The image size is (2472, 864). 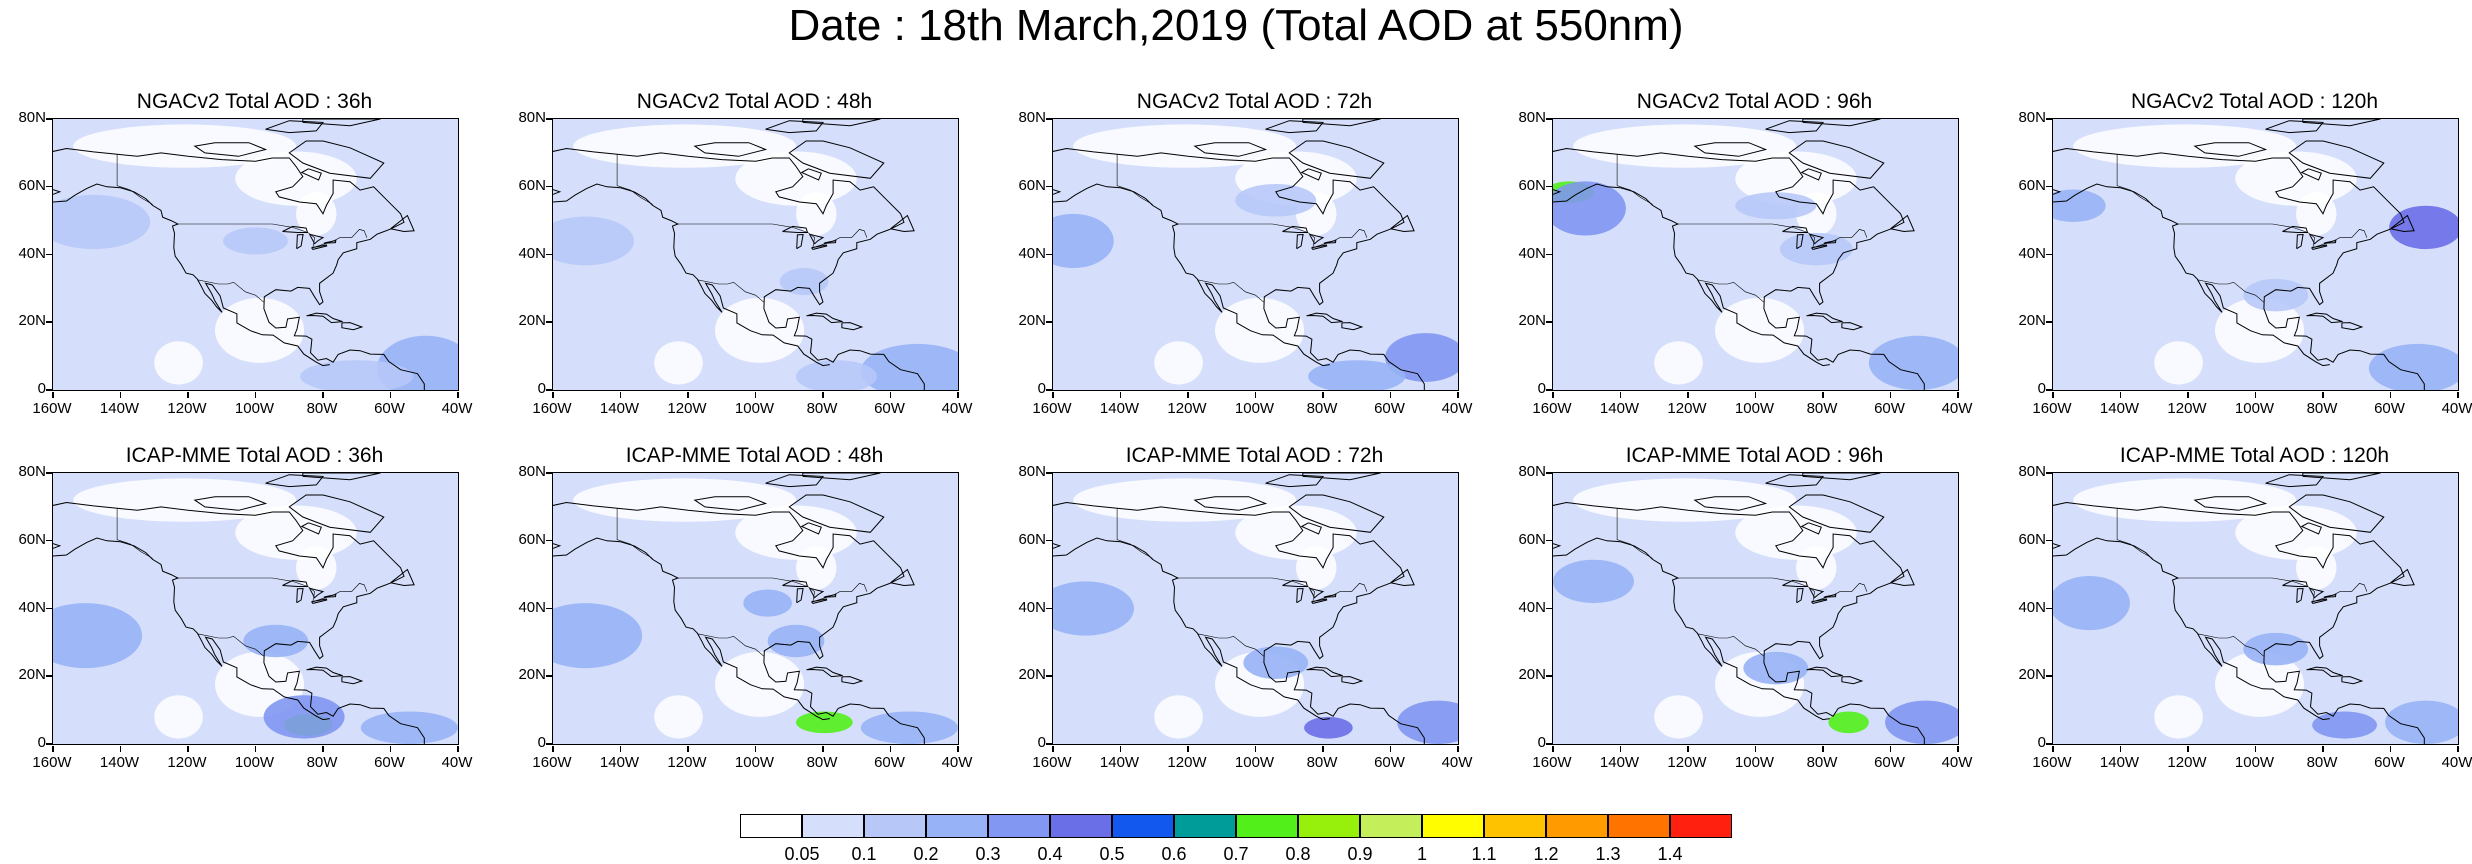 What do you see at coordinates (1041, 388) in the screenshot?
I see `lat-tick-label: 0` at bounding box center [1041, 388].